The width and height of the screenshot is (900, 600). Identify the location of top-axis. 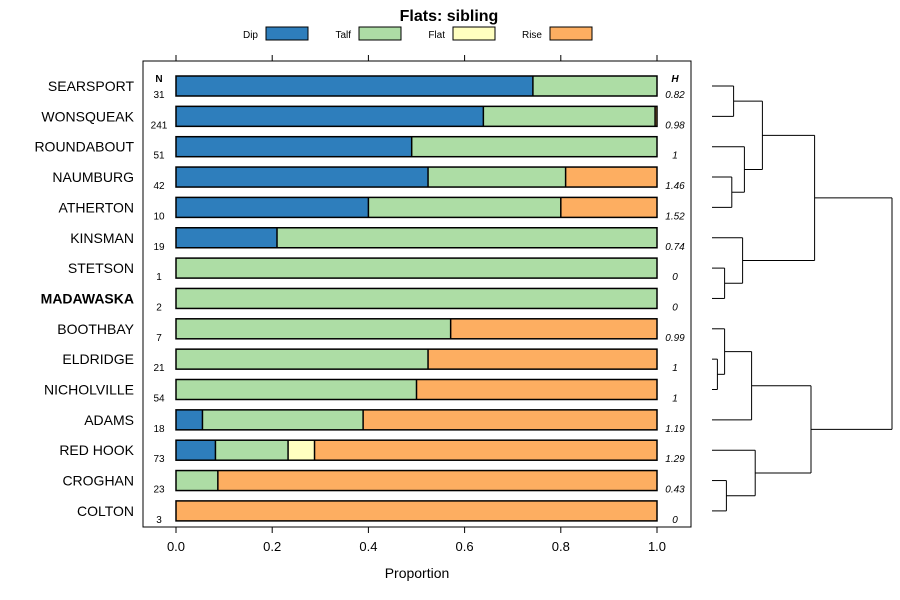
(416, 58).